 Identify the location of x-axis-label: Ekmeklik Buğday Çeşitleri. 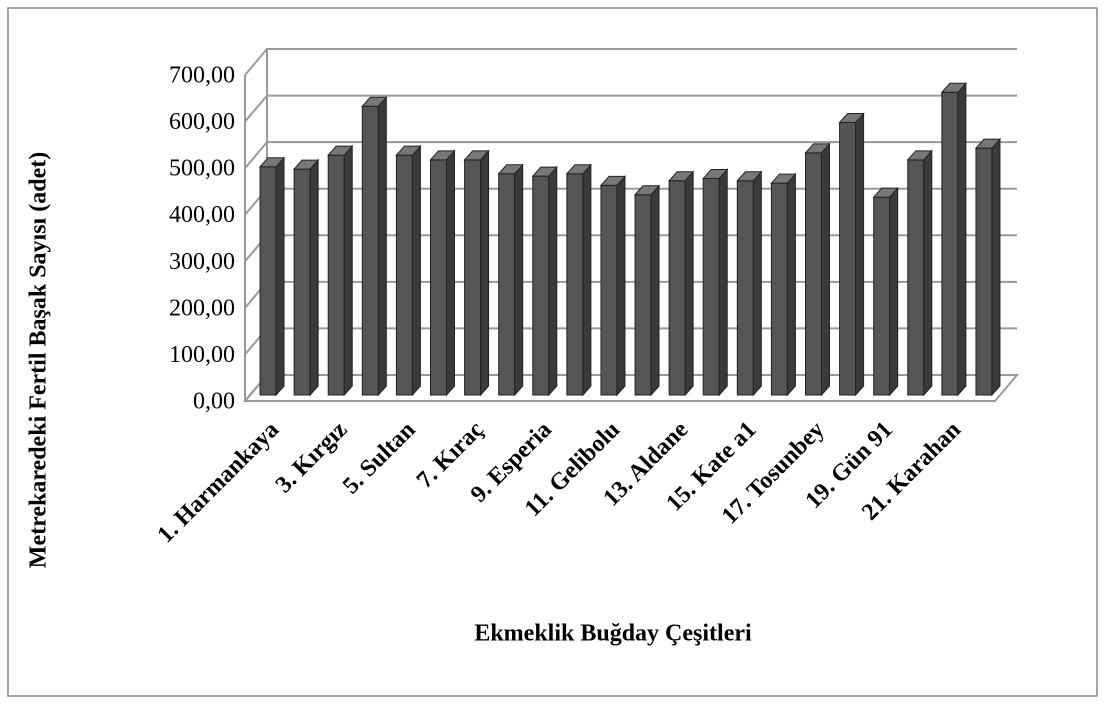
(613, 634).